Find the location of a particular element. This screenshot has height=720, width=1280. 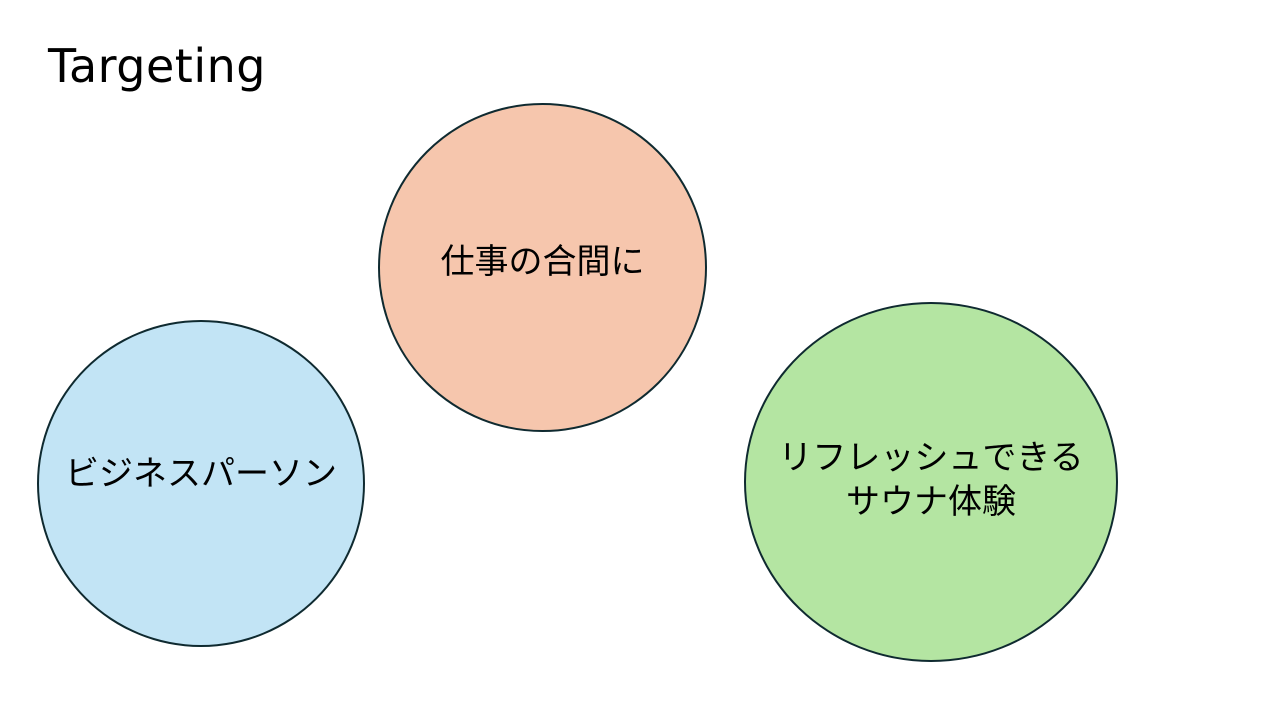

circle-sauna-experience is located at coordinates (931, 482).